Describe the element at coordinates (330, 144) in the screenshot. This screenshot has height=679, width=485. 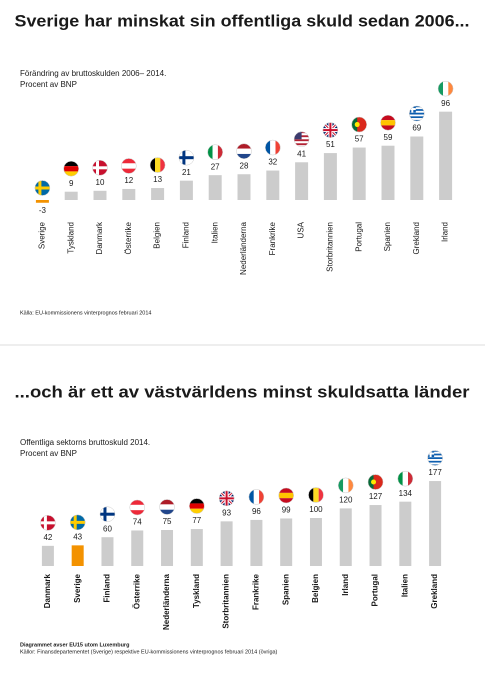
I see `value-label: 51` at that location.